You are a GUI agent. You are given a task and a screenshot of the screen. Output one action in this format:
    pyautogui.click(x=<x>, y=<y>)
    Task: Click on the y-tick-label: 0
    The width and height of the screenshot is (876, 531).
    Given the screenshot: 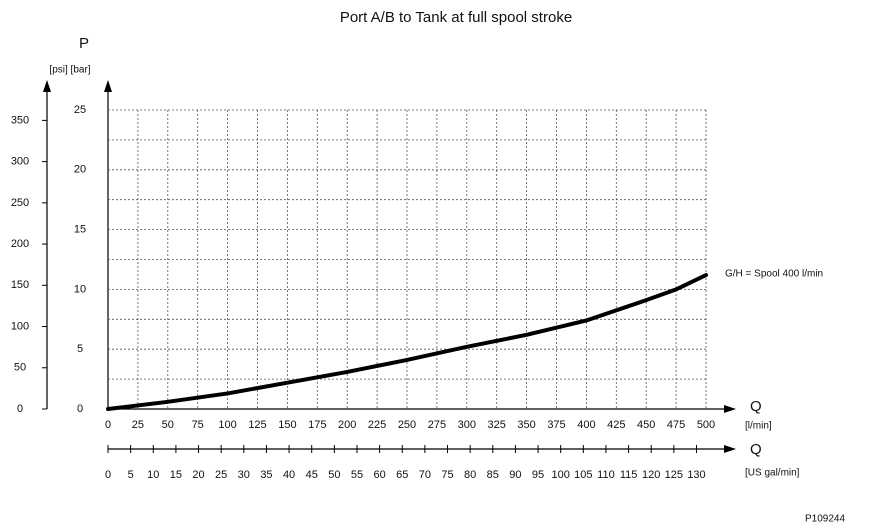 What is the action you would take?
    pyautogui.click(x=80, y=409)
    